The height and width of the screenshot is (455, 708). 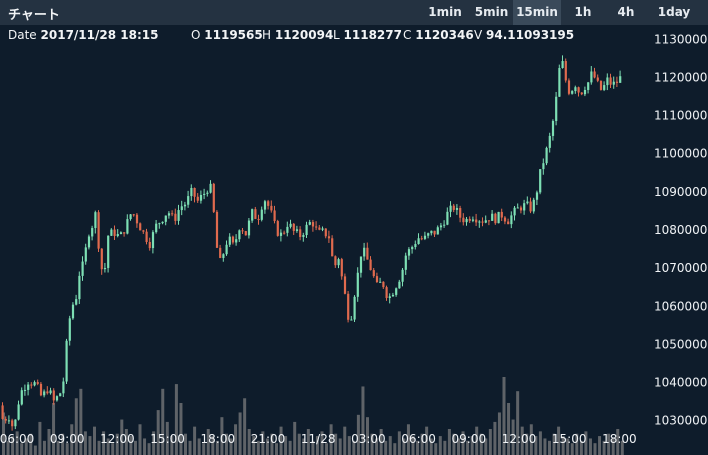 I want to click on x-tick-label: 11/28, so click(x=318, y=439).